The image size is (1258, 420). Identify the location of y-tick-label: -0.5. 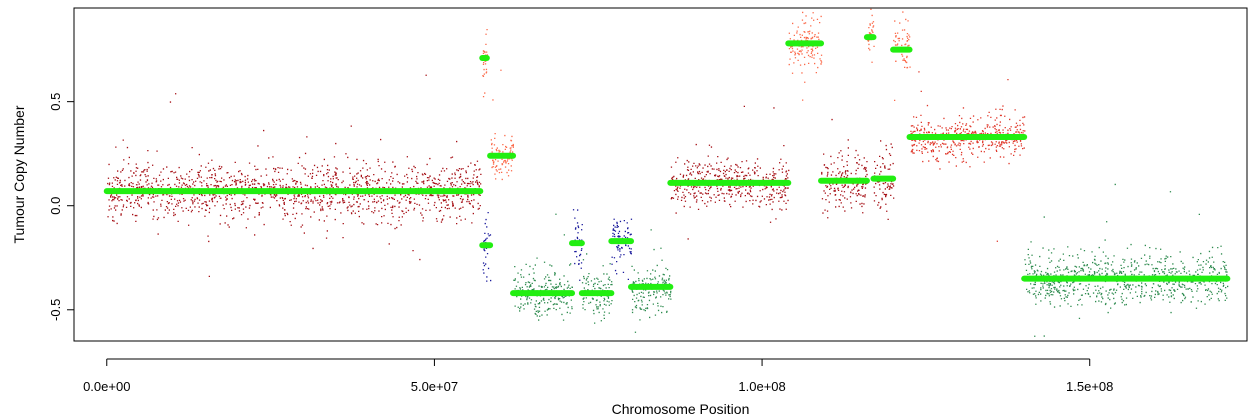
(55, 310).